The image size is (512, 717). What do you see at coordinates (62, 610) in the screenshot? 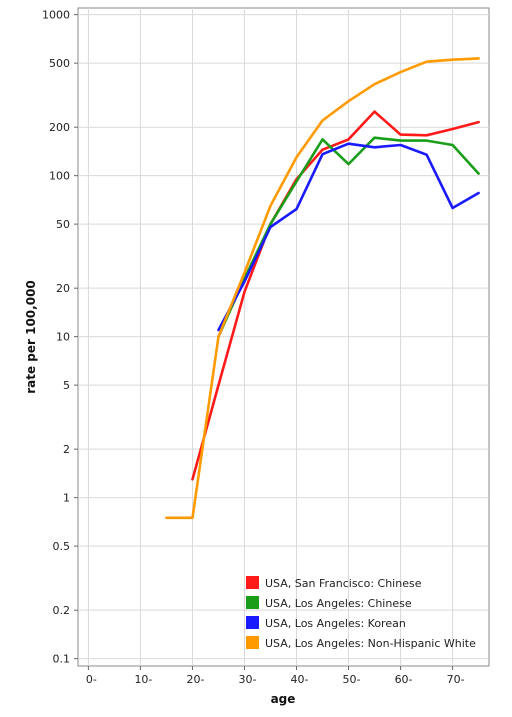
I see `y-tick-label: 0.2` at bounding box center [62, 610].